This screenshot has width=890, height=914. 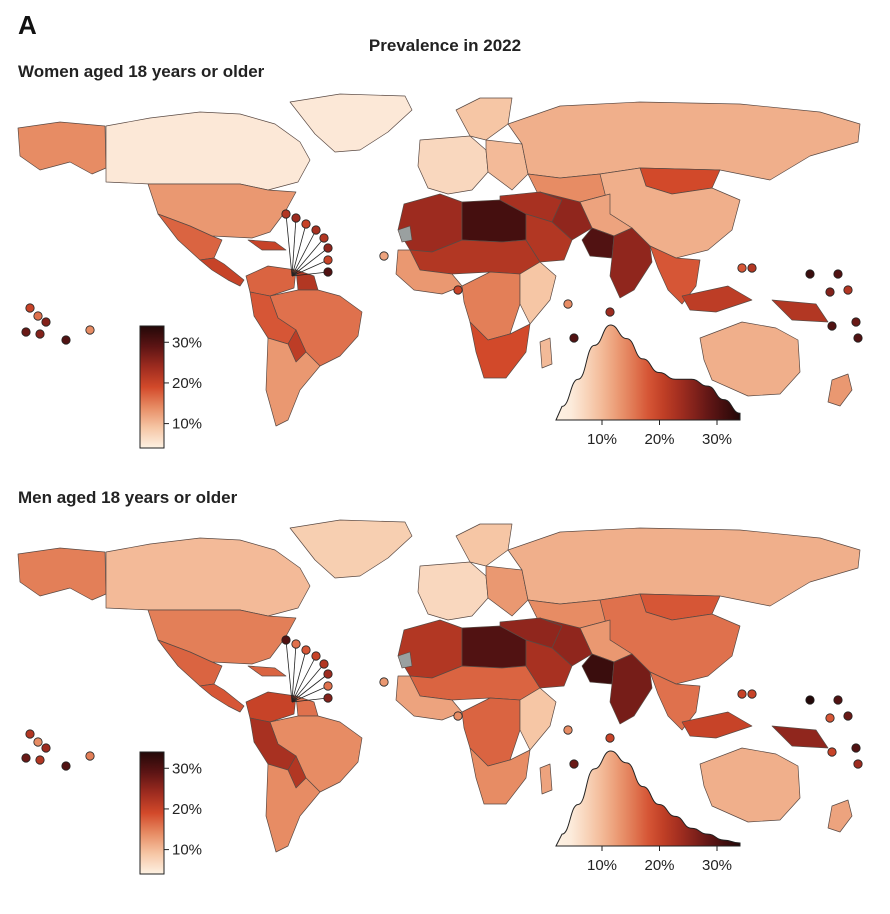 I want to click on region-scandinavia, so click(x=484, y=545).